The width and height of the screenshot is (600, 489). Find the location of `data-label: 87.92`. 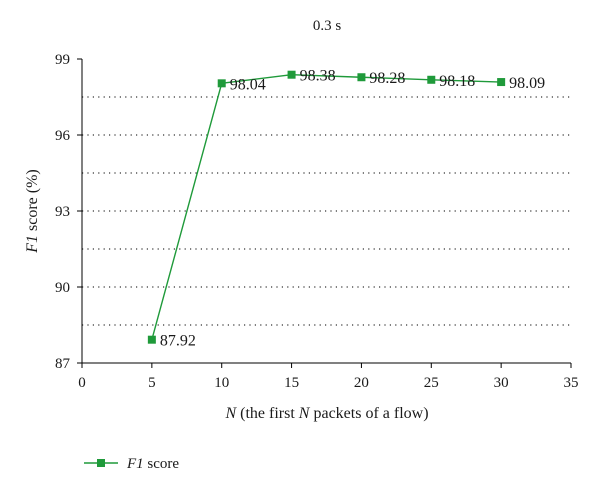

data-label: 87.92 is located at coordinates (178, 341).